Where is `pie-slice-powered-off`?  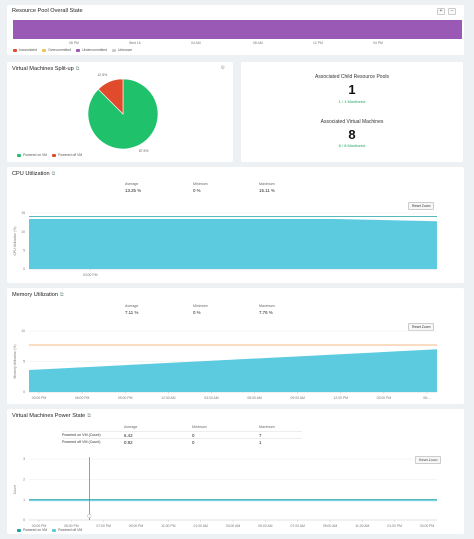 pie-slice-powered-off is located at coordinates (110, 96).